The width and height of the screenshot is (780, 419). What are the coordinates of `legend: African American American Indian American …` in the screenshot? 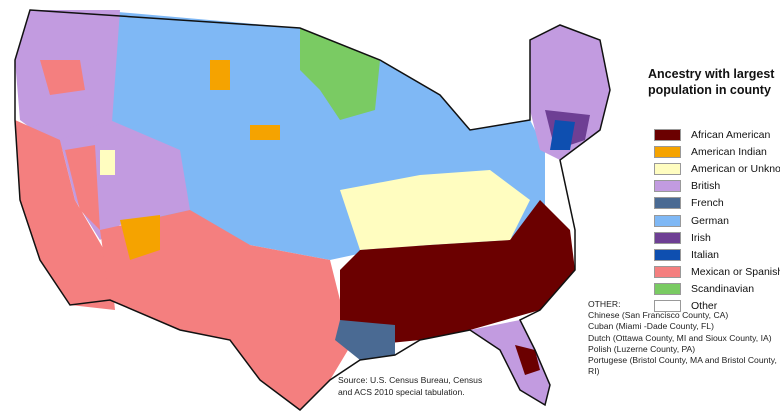 It's located at (717, 220).